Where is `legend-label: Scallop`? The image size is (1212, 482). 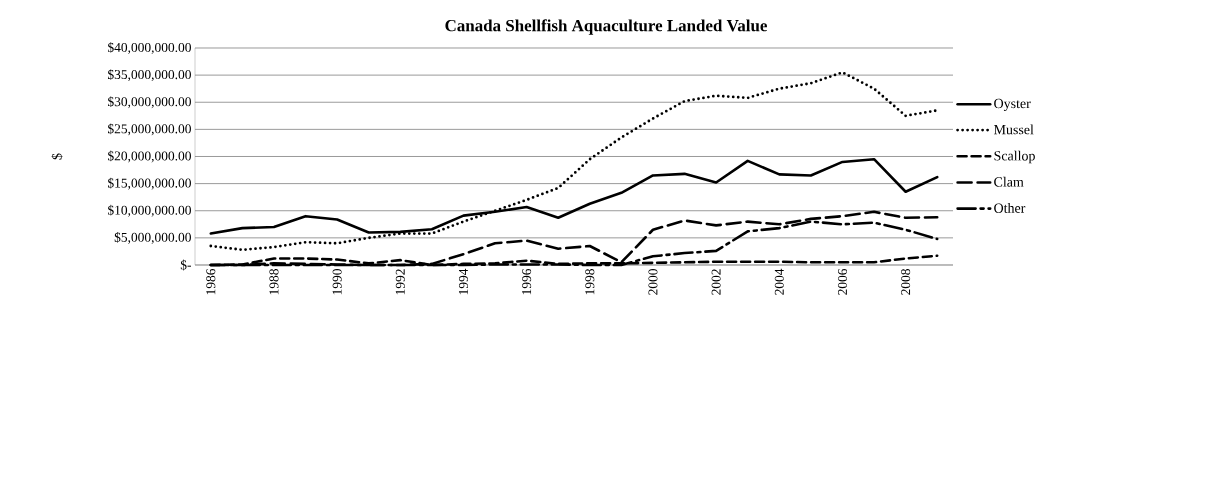 legend-label: Scallop is located at coordinates (1014, 157).